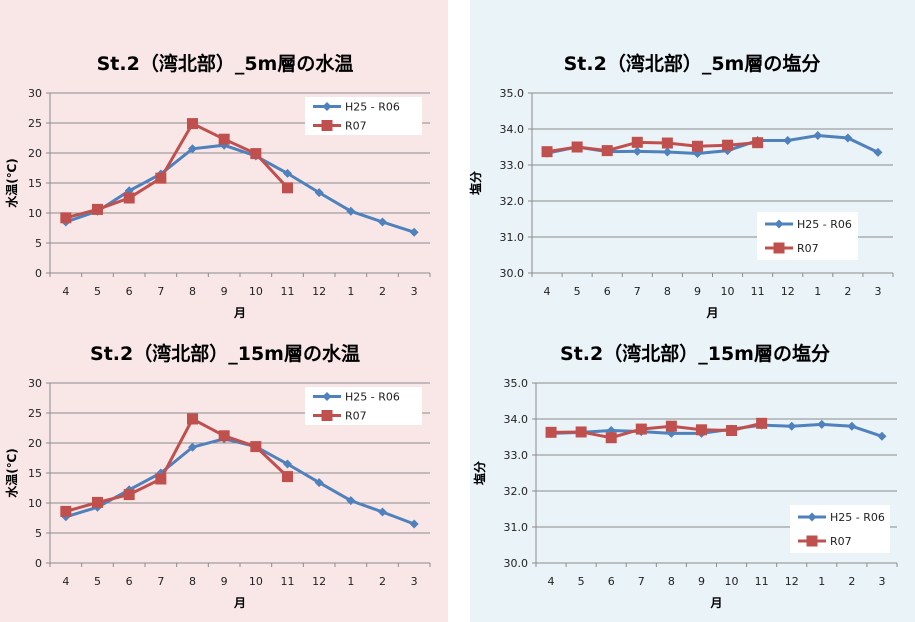 The width and height of the screenshot is (915, 622). I want to click on x-tick-label: 11, so click(288, 581).